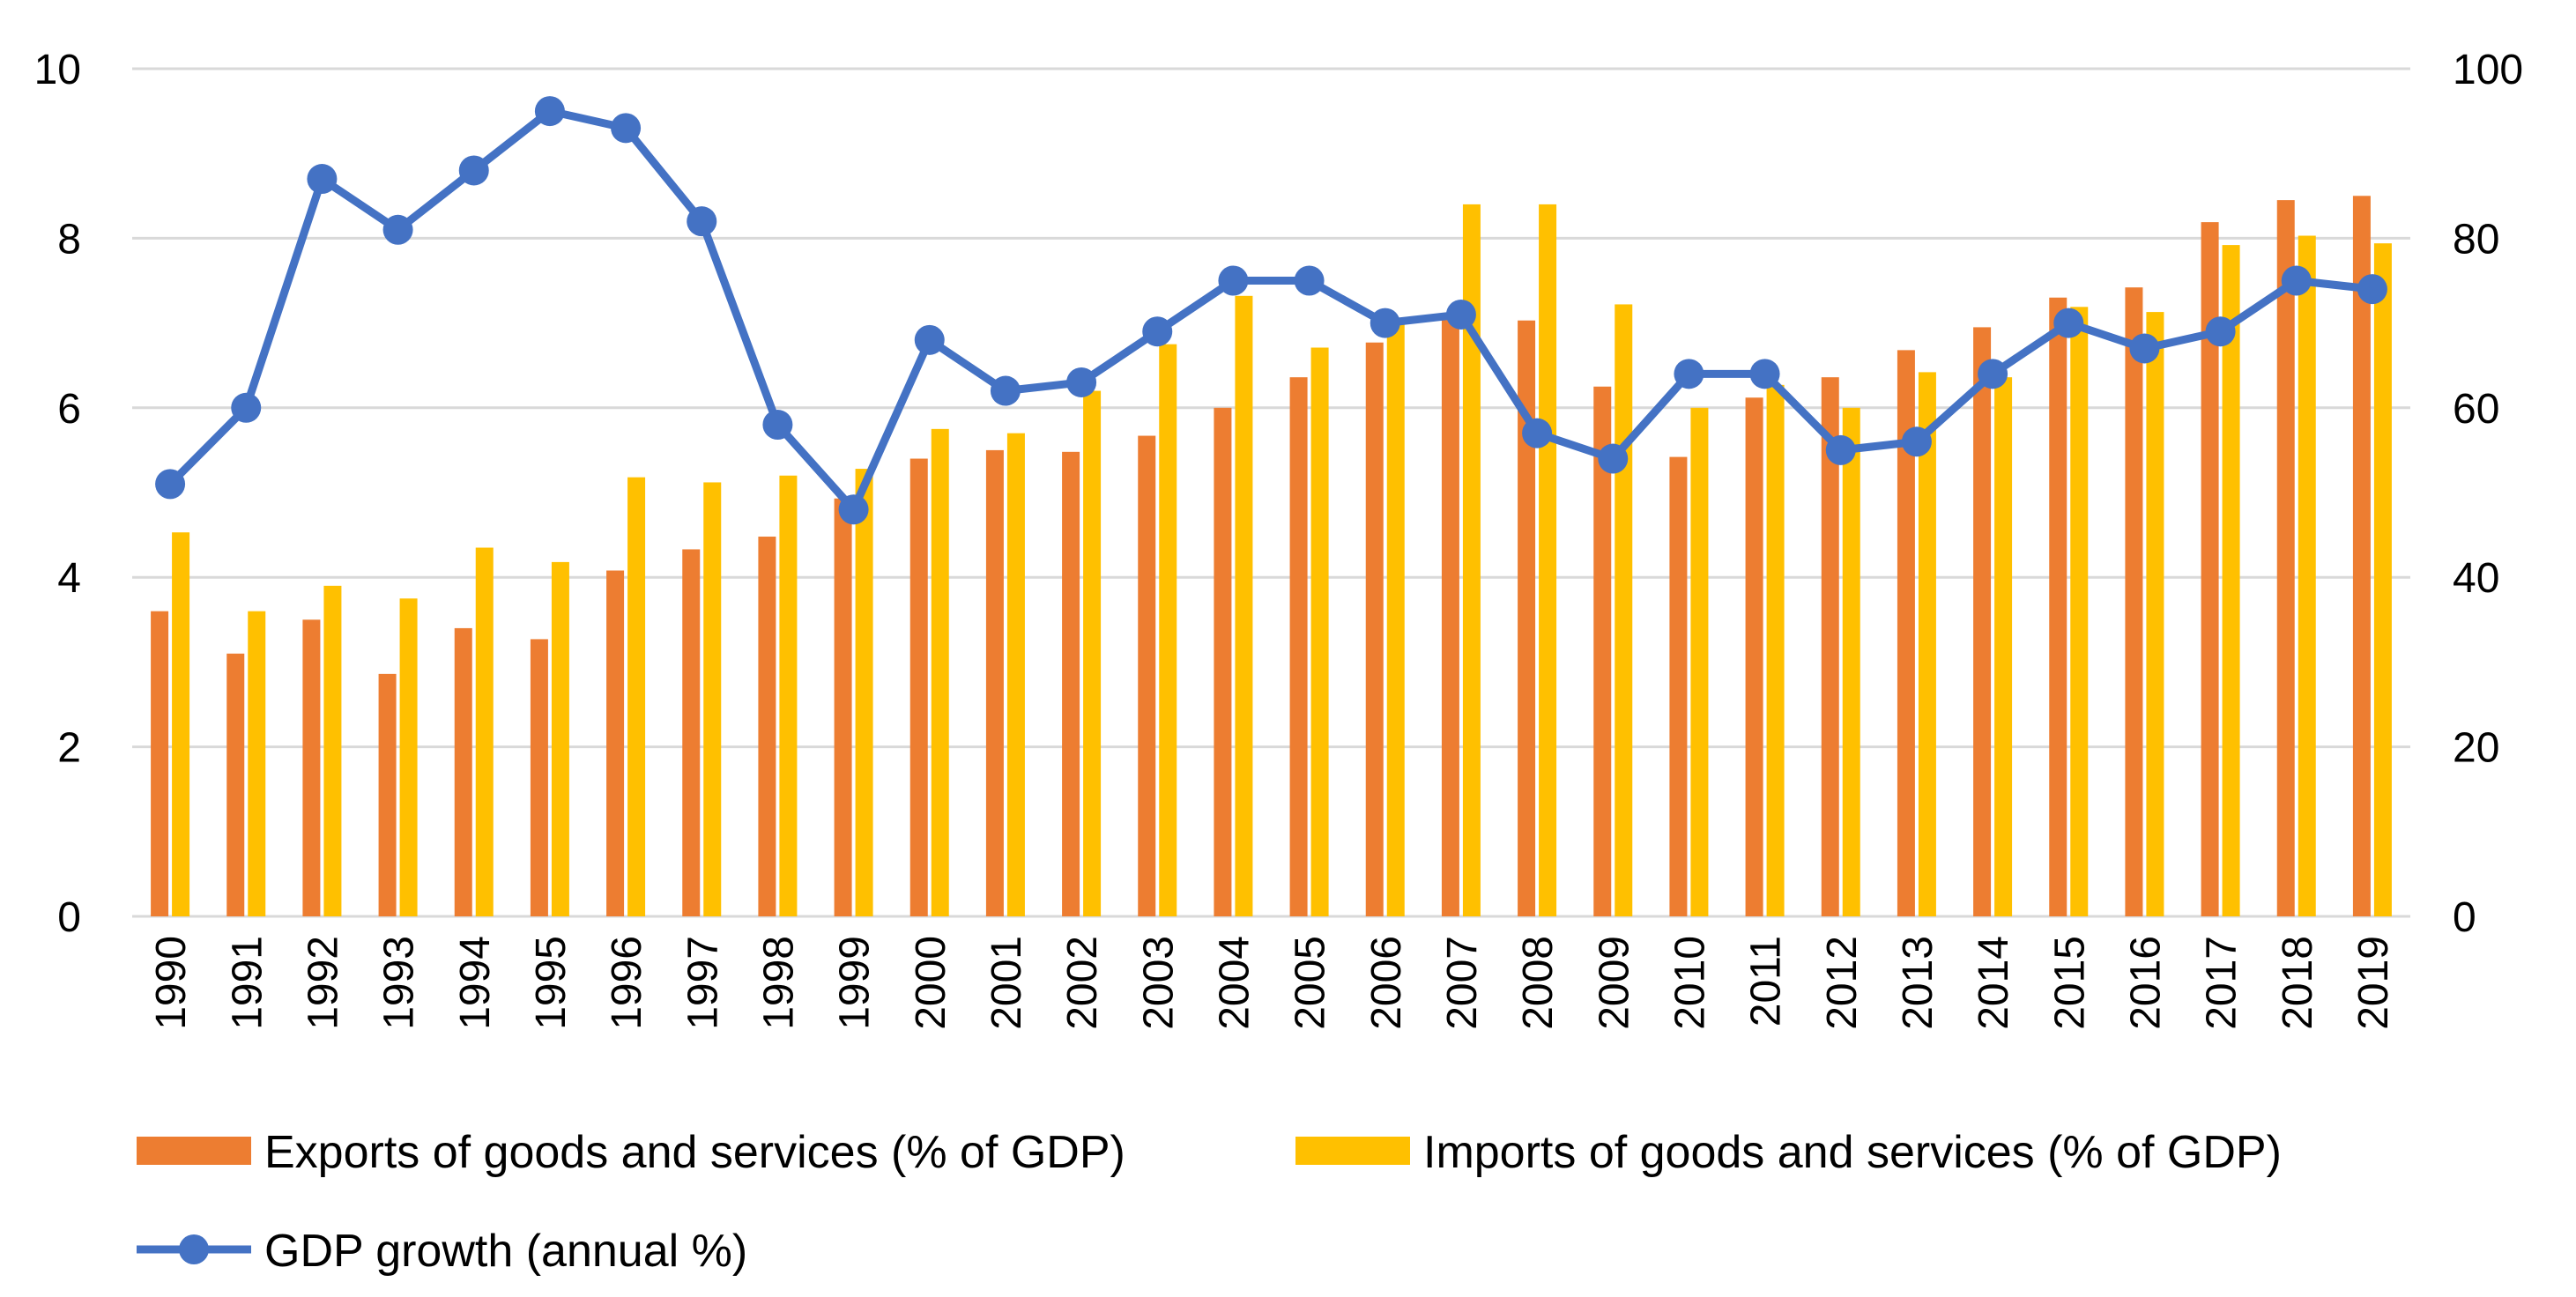 This screenshot has height=1297, width=2576. What do you see at coordinates (551, 983) in the screenshot?
I see `x-tick-label: 1995` at bounding box center [551, 983].